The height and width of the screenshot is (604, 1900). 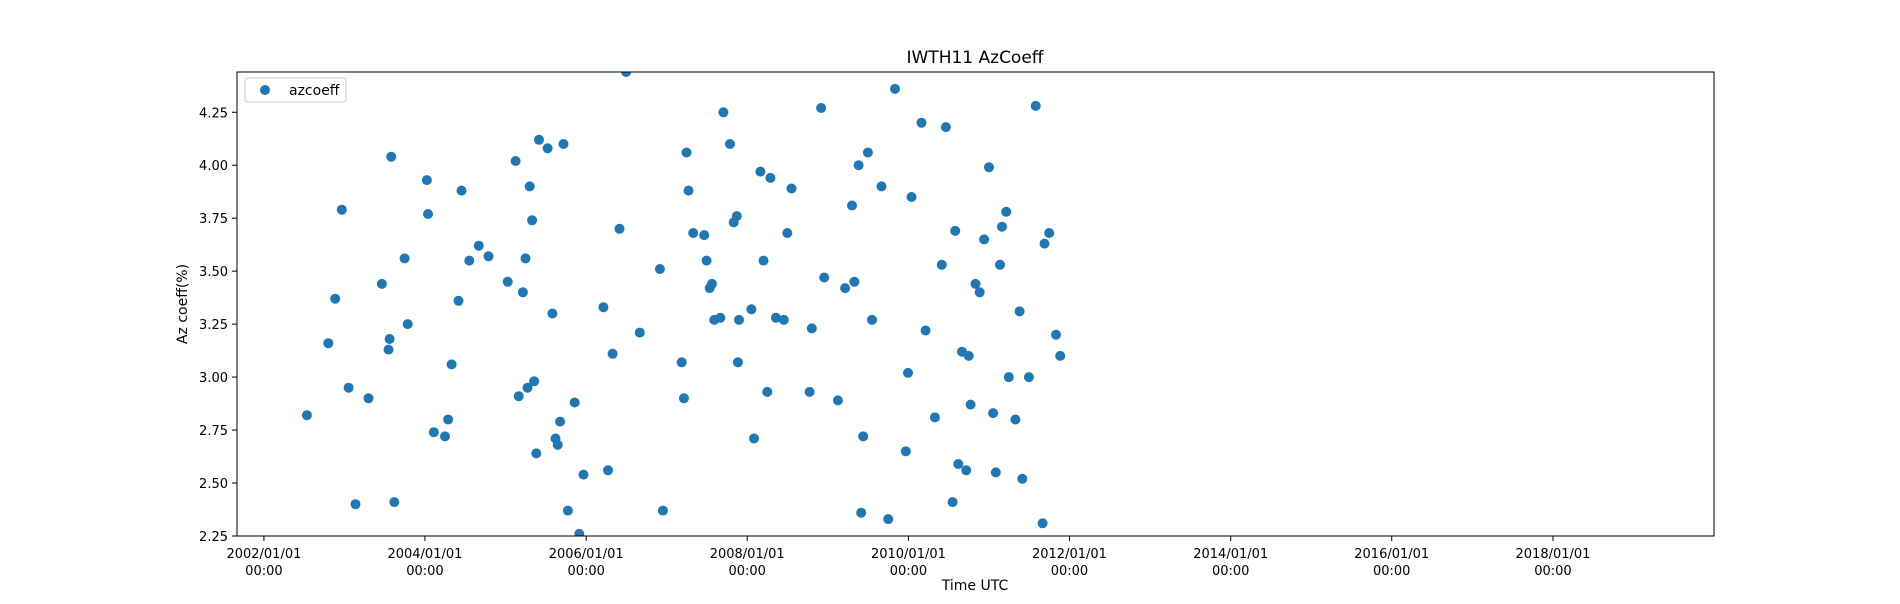 What do you see at coordinates (263, 554) in the screenshot?
I see `x-tick-label: 2002/01/01` at bounding box center [263, 554].